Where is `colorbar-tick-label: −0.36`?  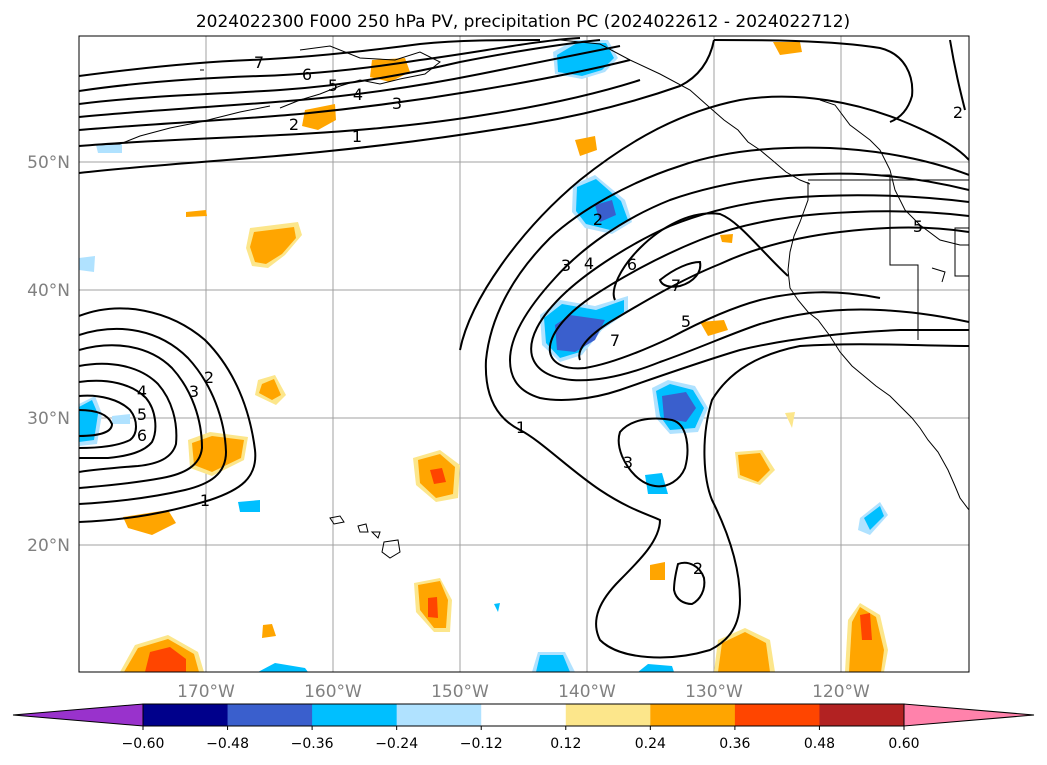 colorbar-tick-label: −0.36 is located at coordinates (312, 744).